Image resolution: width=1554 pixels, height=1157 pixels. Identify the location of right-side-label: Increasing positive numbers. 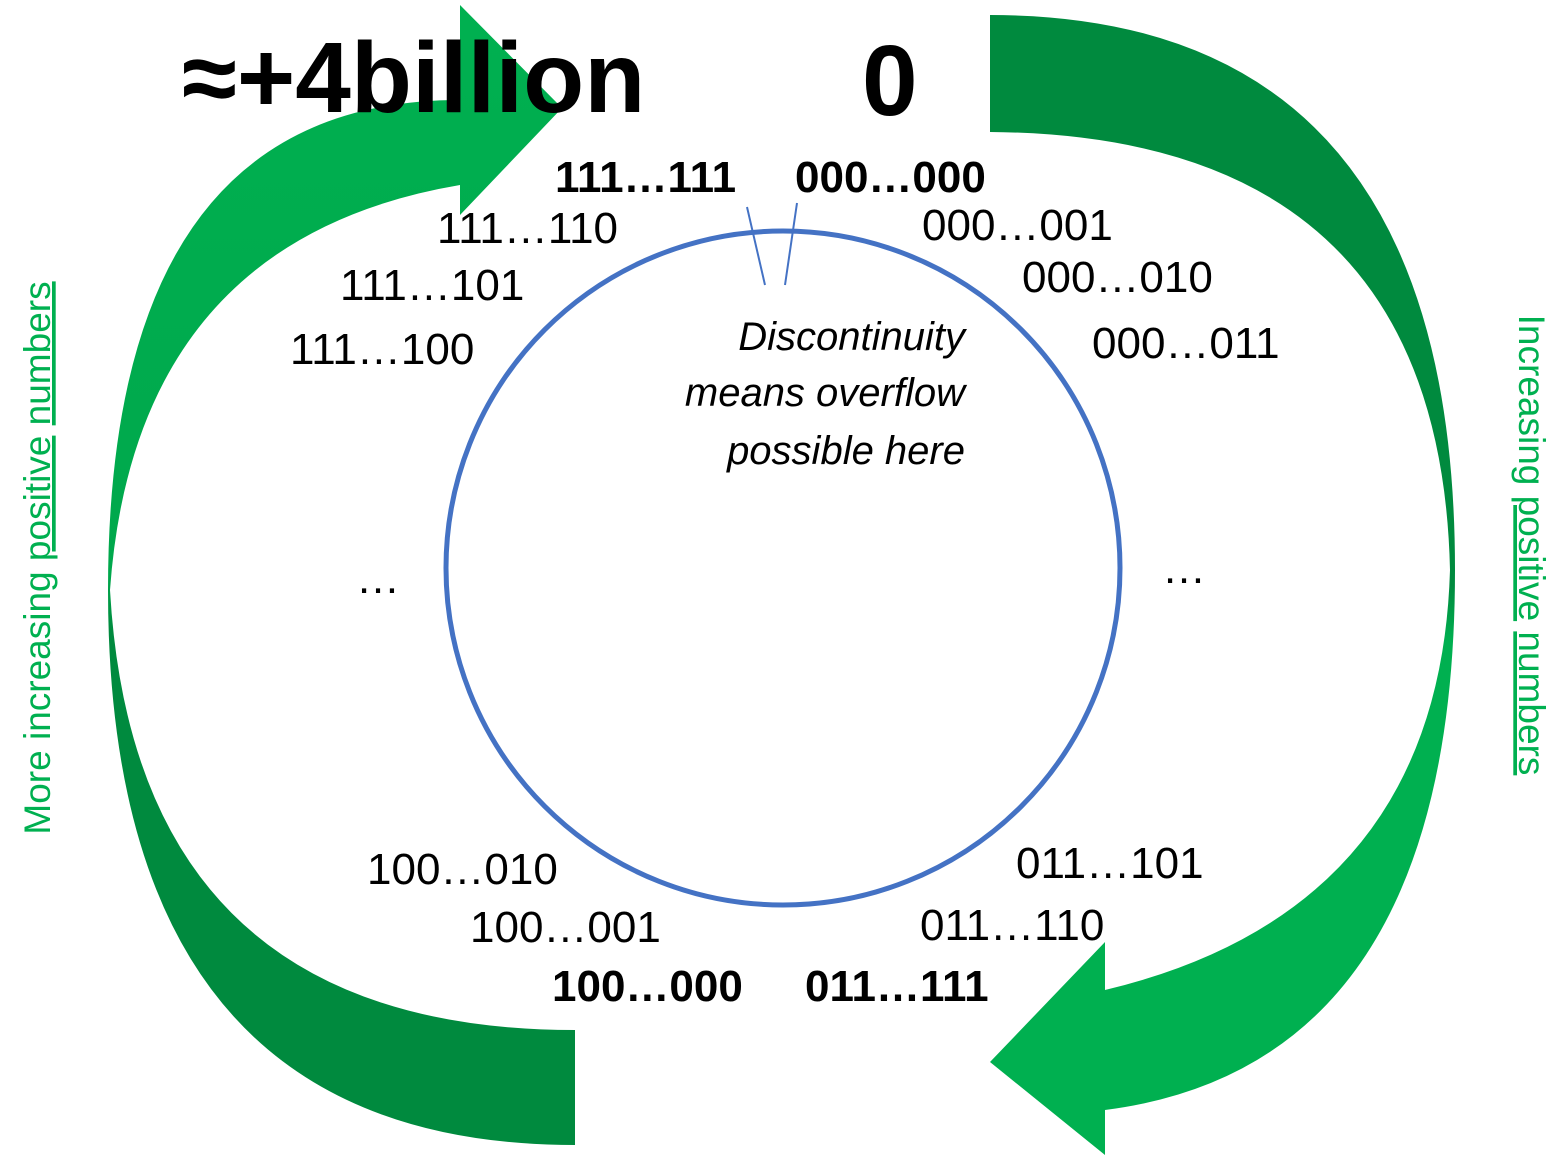
(1531, 545).